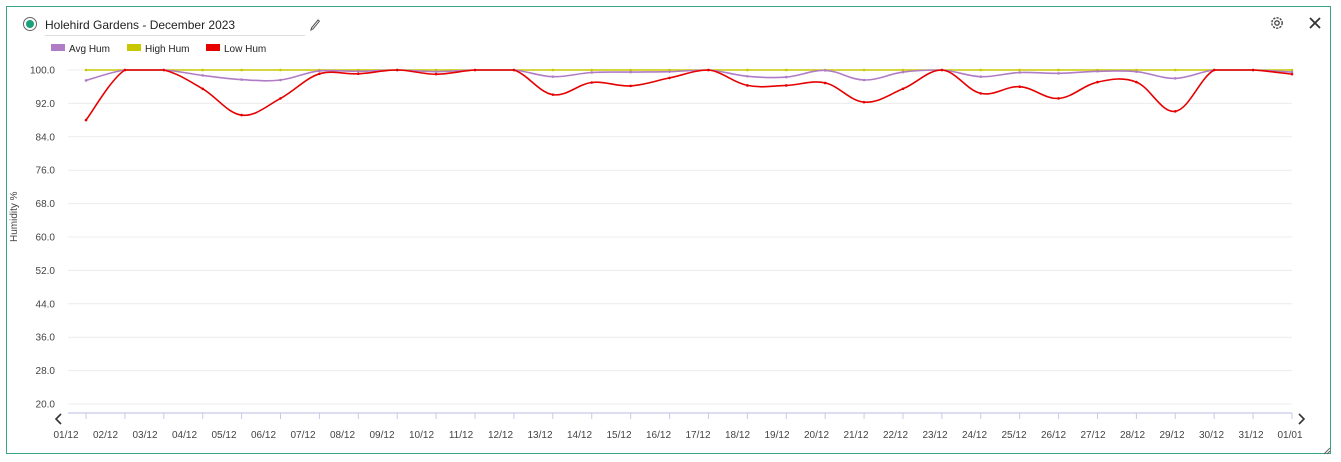  I want to click on x-tick-label: 21/12, so click(855, 435).